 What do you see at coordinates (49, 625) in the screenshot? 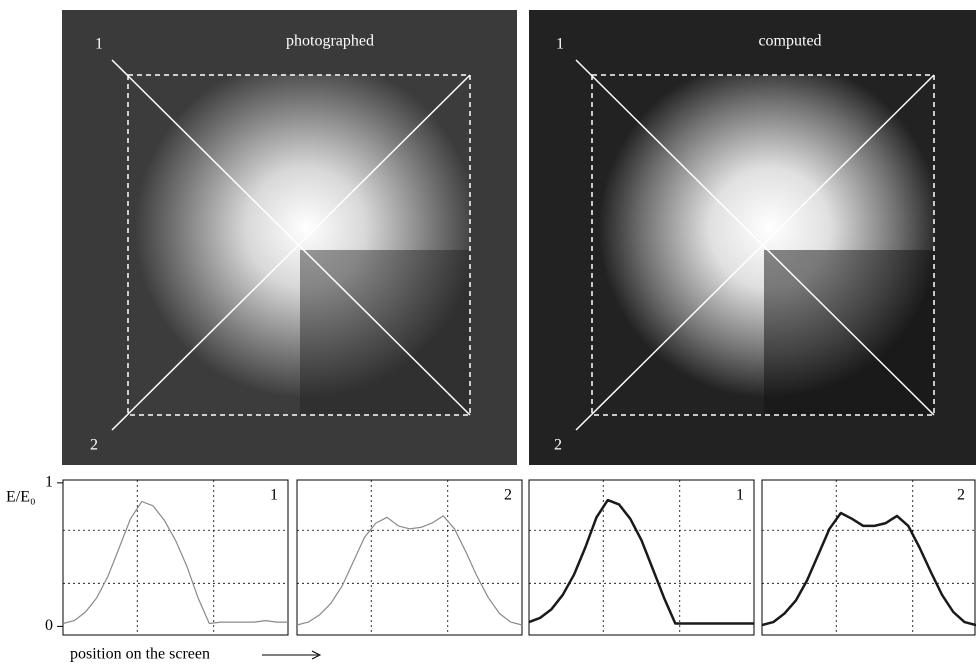
I see `y-tick-label: 0` at bounding box center [49, 625].